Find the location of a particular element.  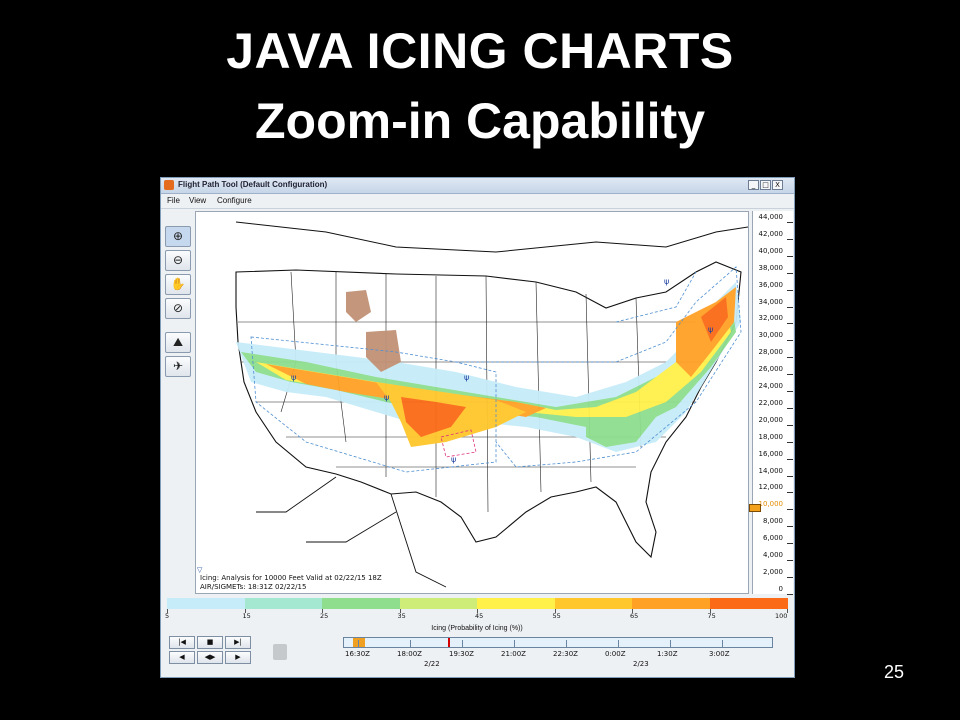

altitude-label: 38,000 is located at coordinates (771, 267).